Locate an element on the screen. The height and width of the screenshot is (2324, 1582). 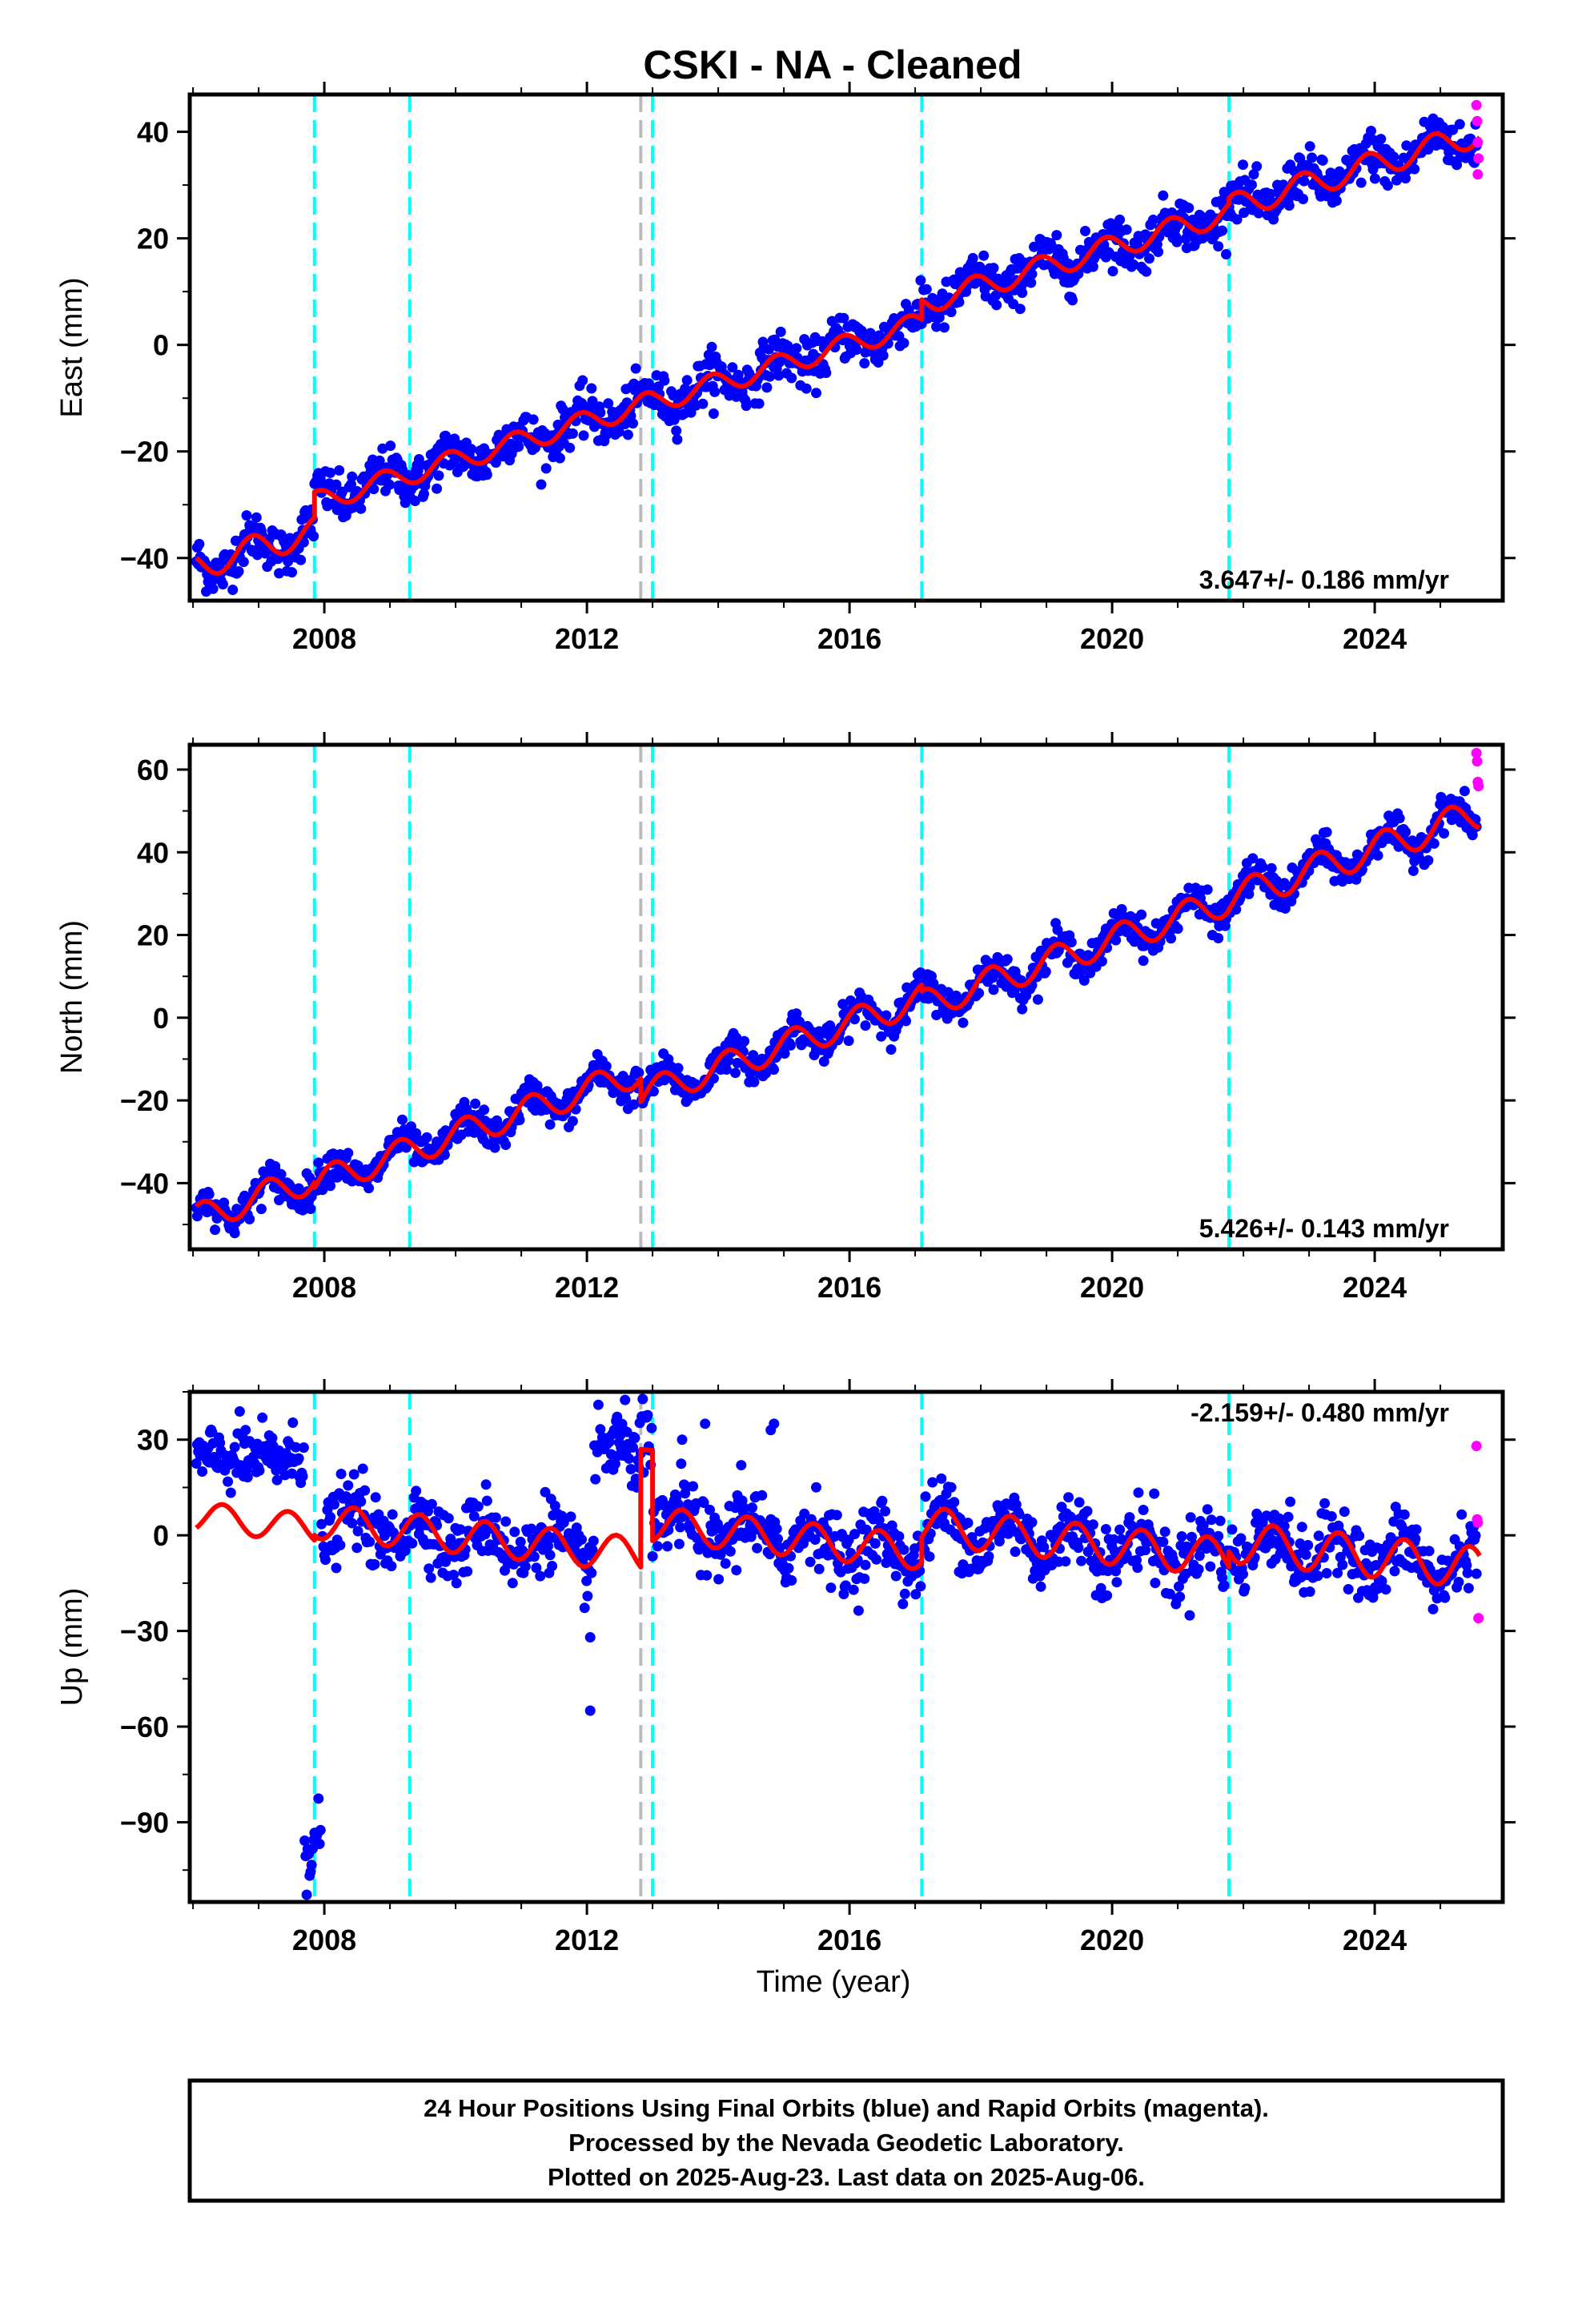
x-tick-label: 2020 is located at coordinates (1112, 638).